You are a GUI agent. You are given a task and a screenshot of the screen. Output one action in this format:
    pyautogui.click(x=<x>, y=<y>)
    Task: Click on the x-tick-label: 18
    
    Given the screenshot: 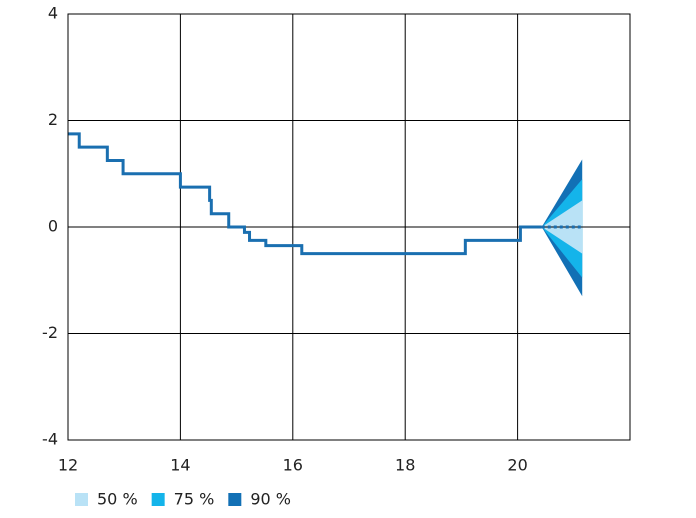 What is the action you would take?
    pyautogui.click(x=405, y=465)
    